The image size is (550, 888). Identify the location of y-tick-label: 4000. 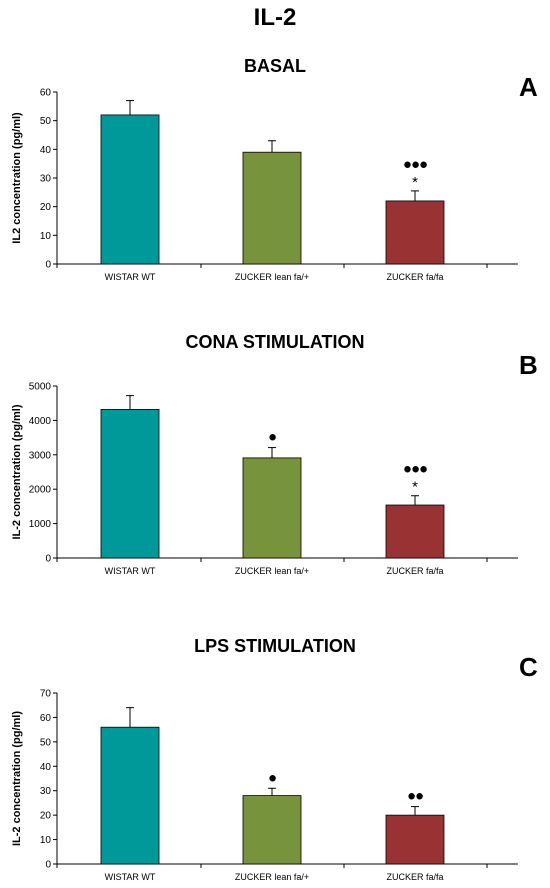
(40, 421).